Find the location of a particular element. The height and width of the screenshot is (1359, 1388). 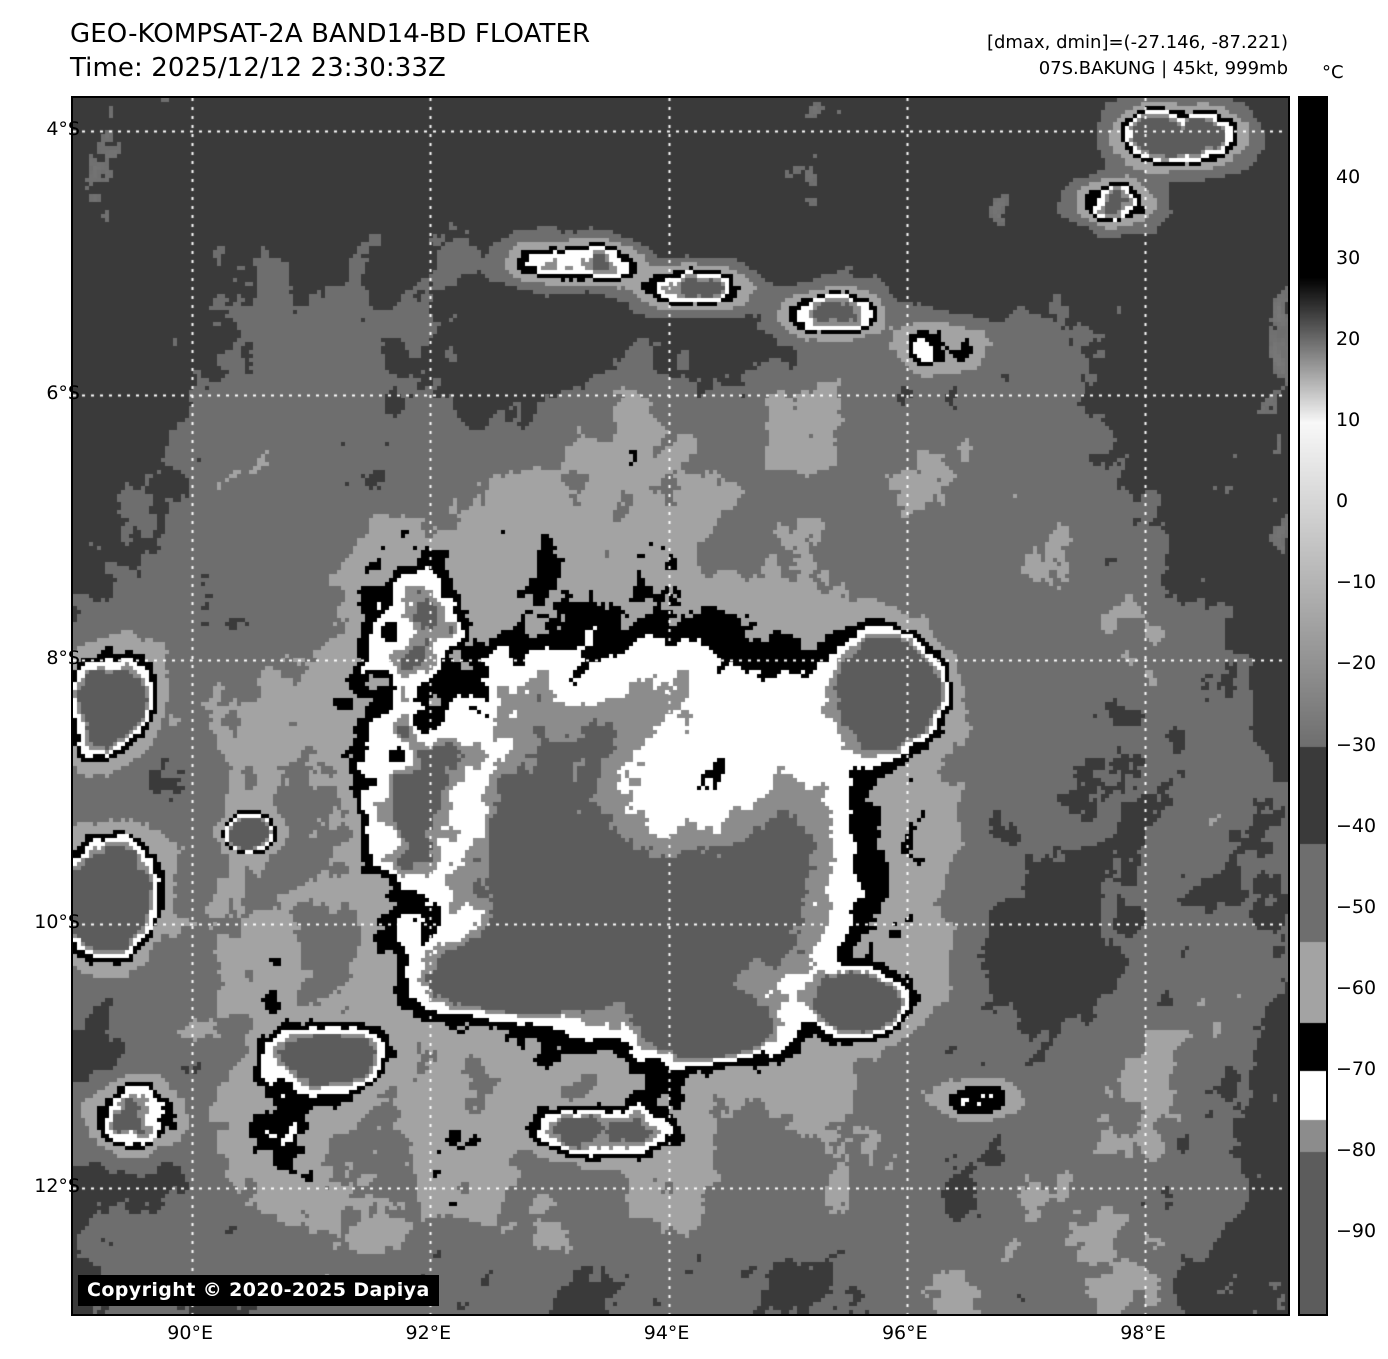

colorbar-gradient is located at coordinates (1313, 706).